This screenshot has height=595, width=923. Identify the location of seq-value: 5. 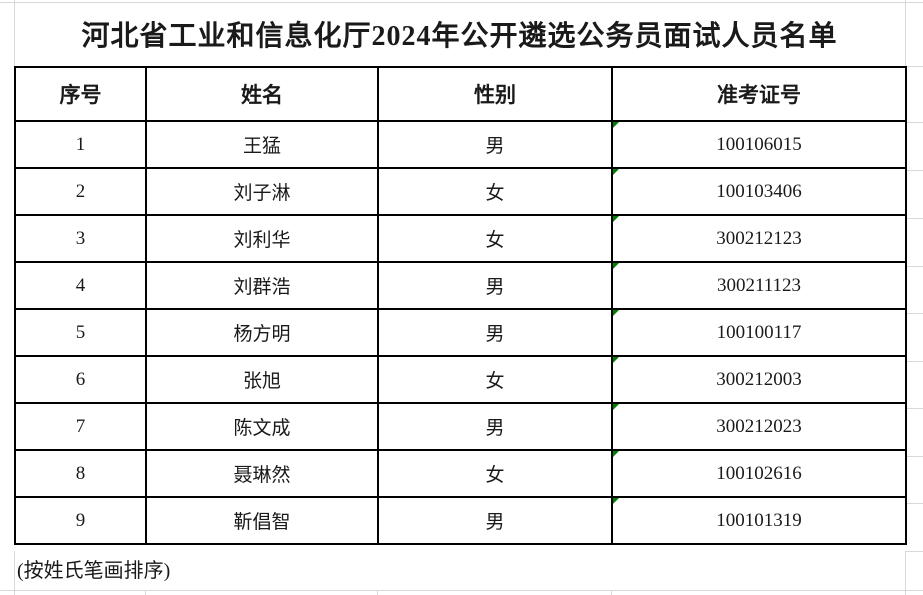
(80, 332).